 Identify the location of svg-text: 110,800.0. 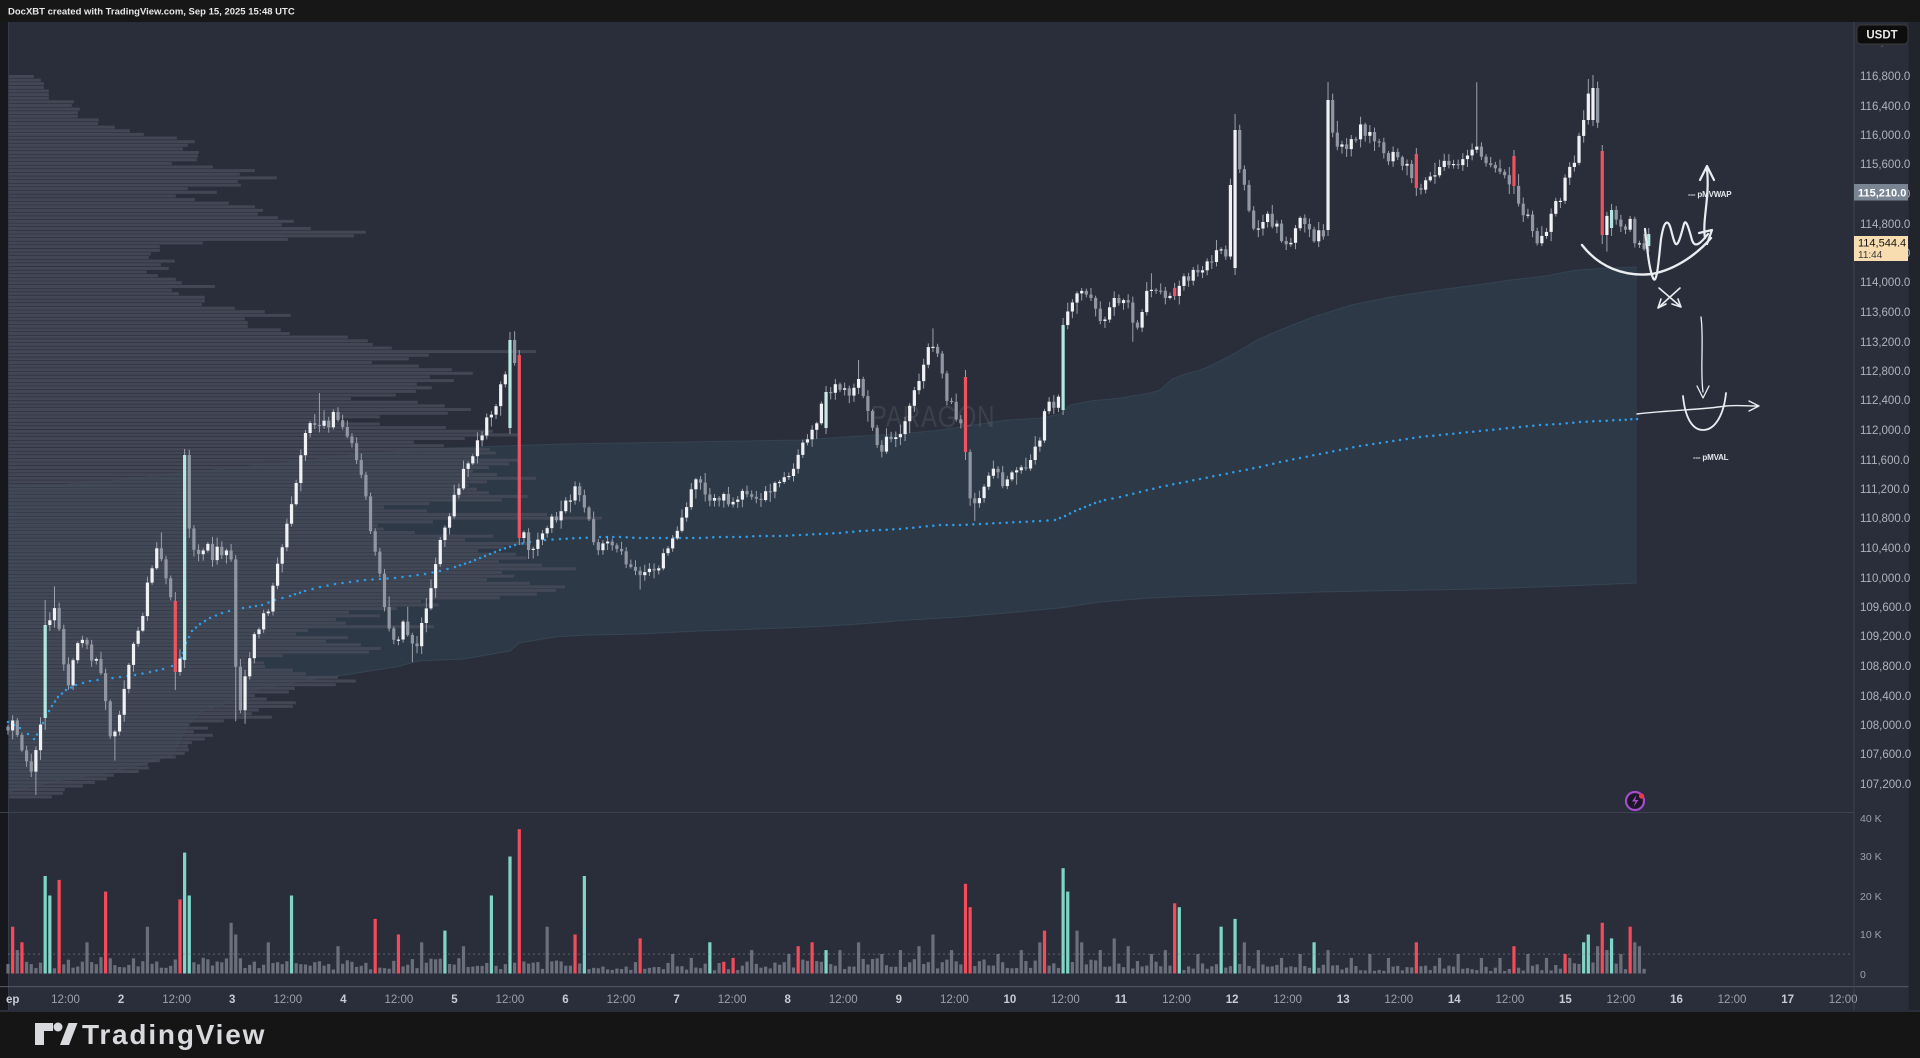
(1885, 519).